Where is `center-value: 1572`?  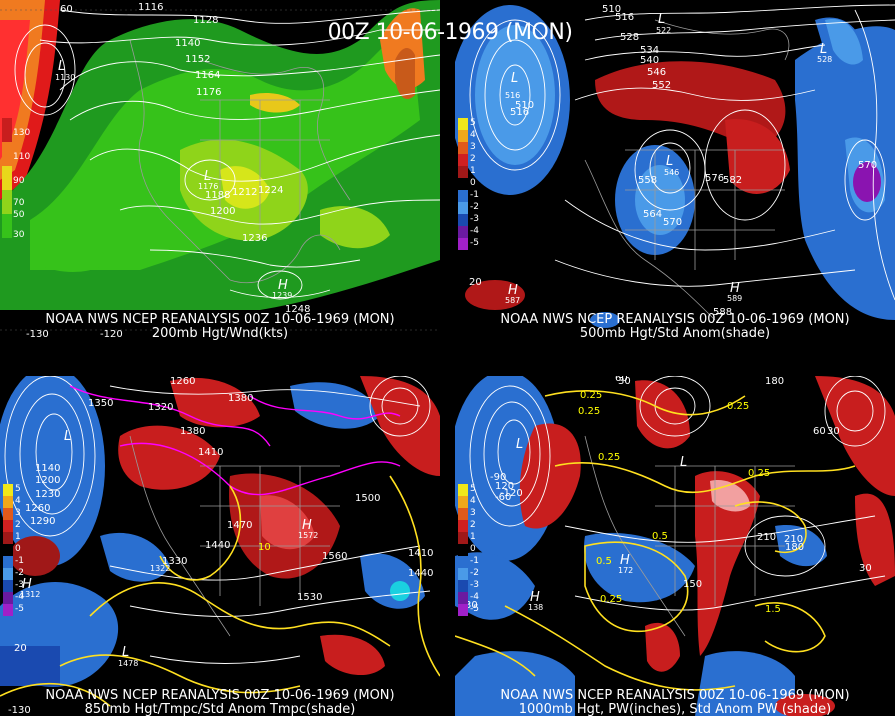 center-value: 1572 is located at coordinates (308, 535).